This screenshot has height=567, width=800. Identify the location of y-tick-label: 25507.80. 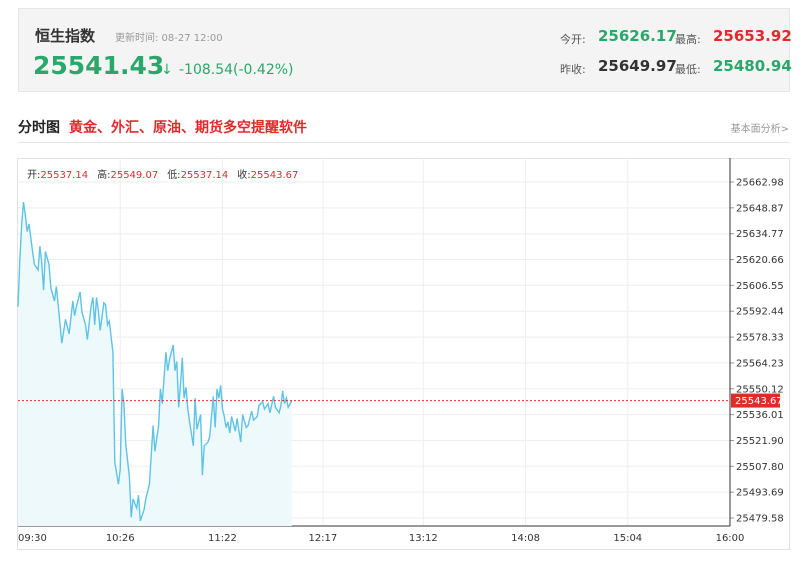
(760, 467).